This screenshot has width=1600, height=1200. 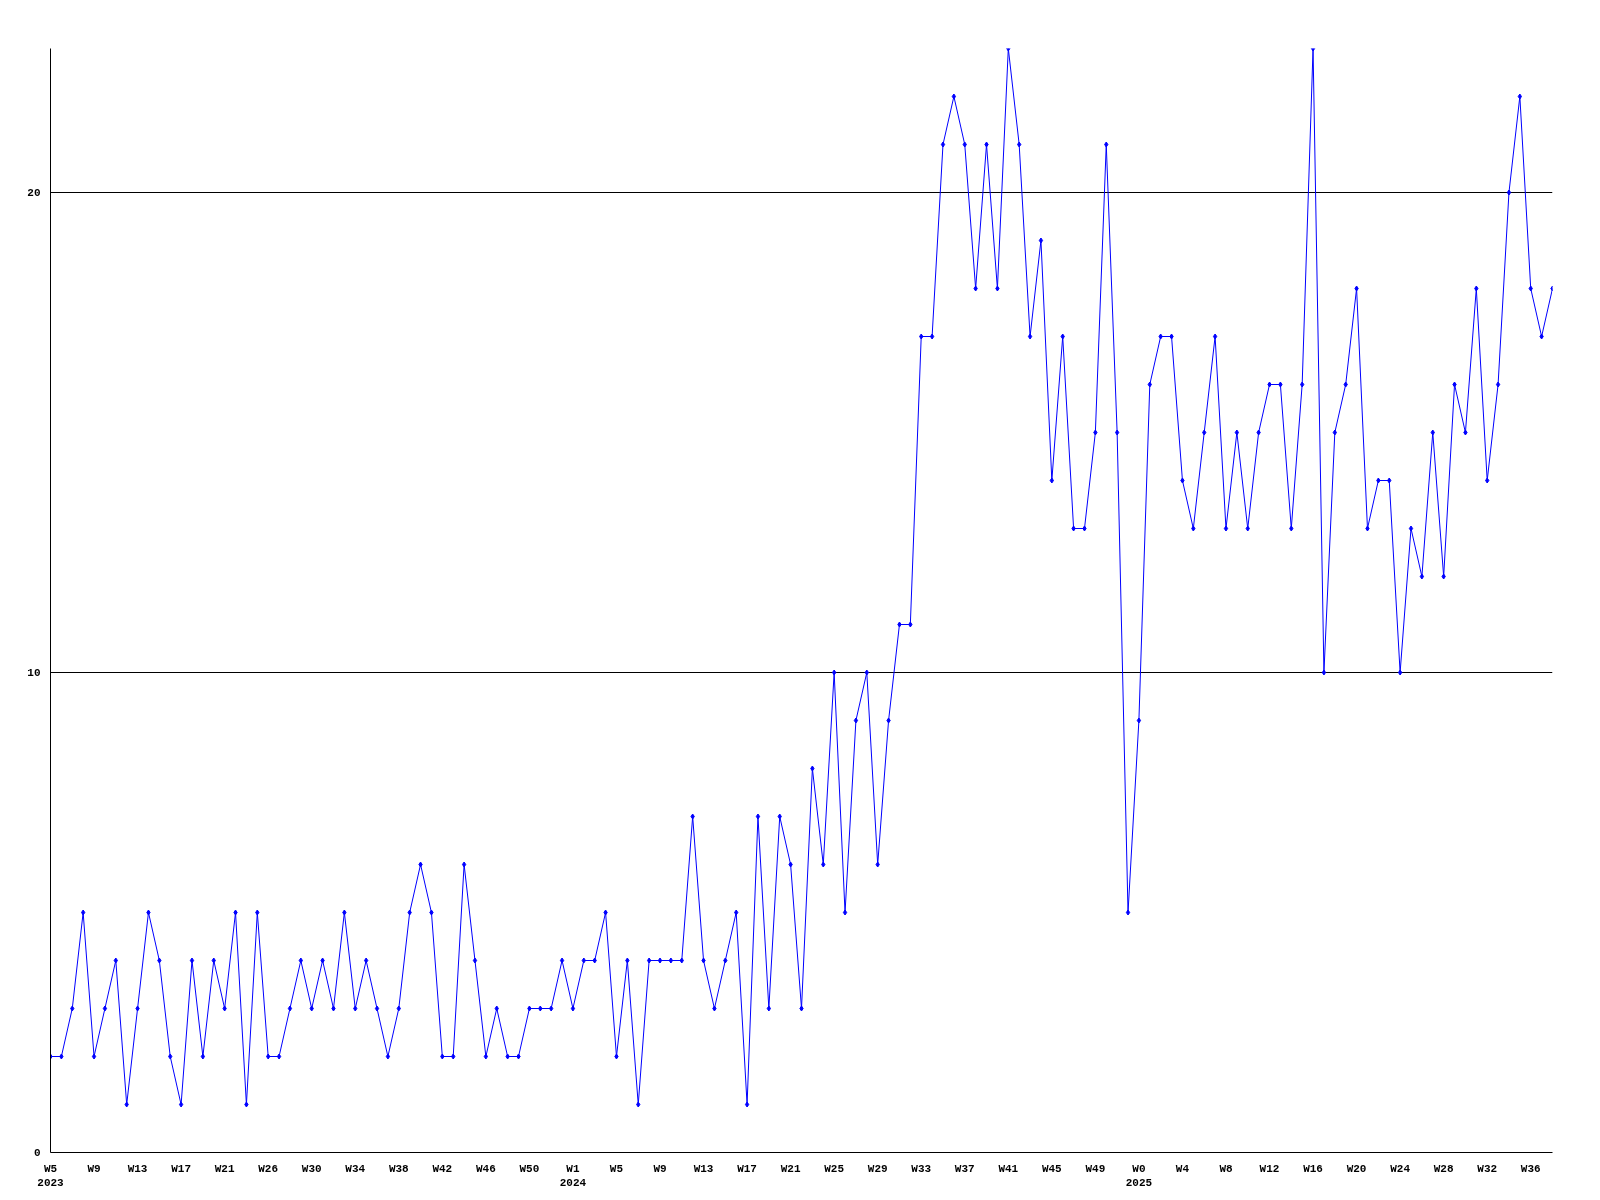 I want to click on x-tick-label: W1 2024, so click(x=573, y=1175).